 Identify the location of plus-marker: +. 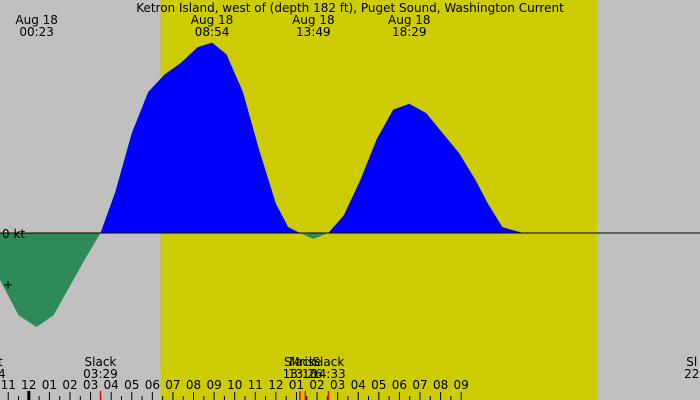
(8, 285).